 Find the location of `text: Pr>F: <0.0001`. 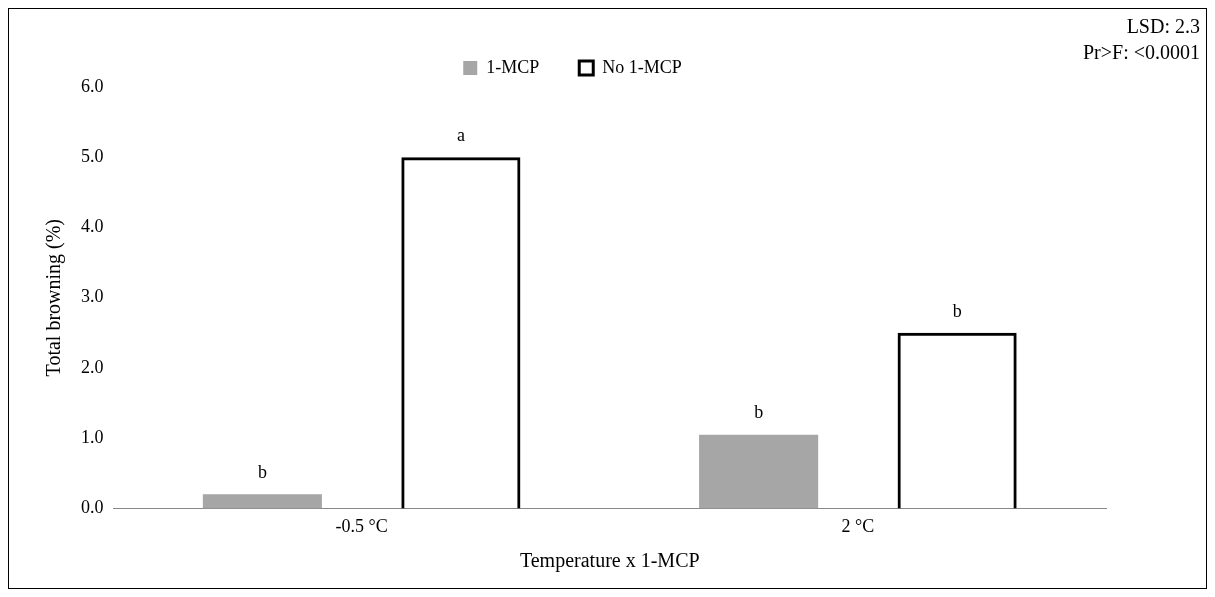

text: Pr>F: <0.0001 is located at coordinates (1141, 52).